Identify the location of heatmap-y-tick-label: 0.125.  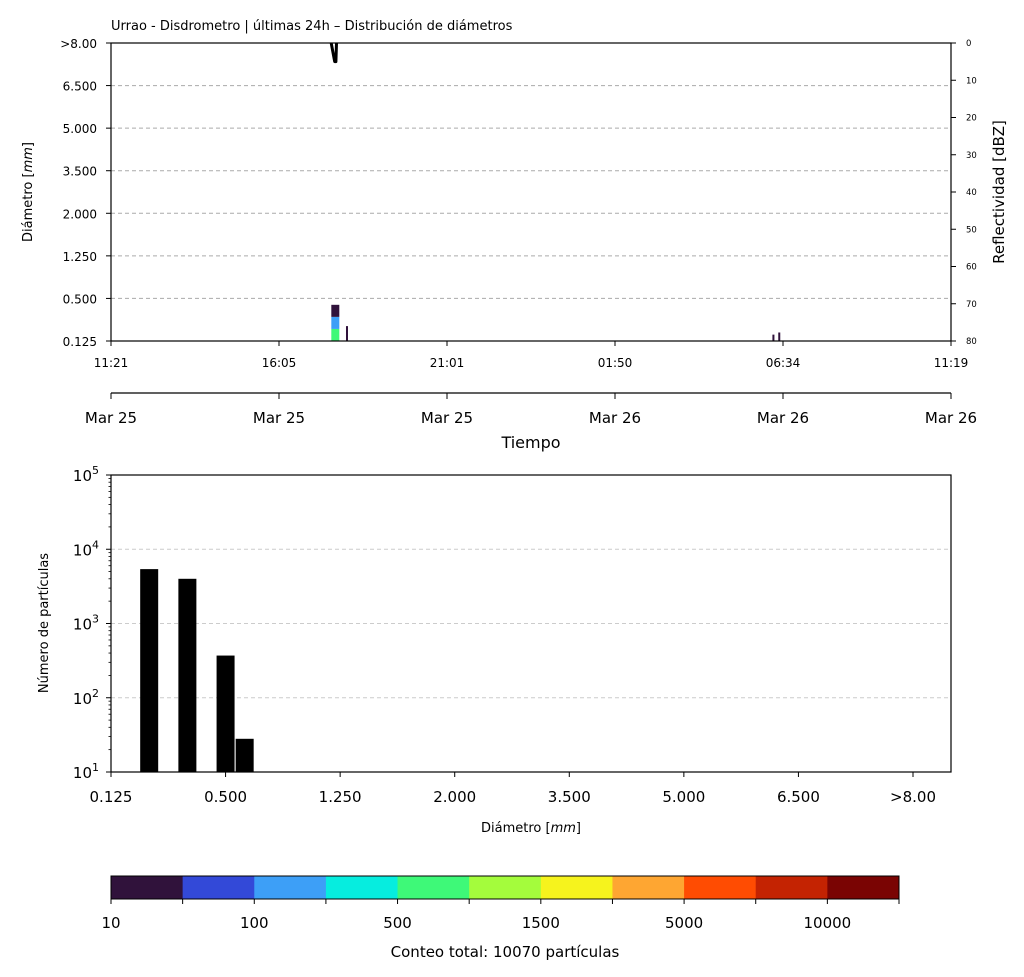
(80, 342).